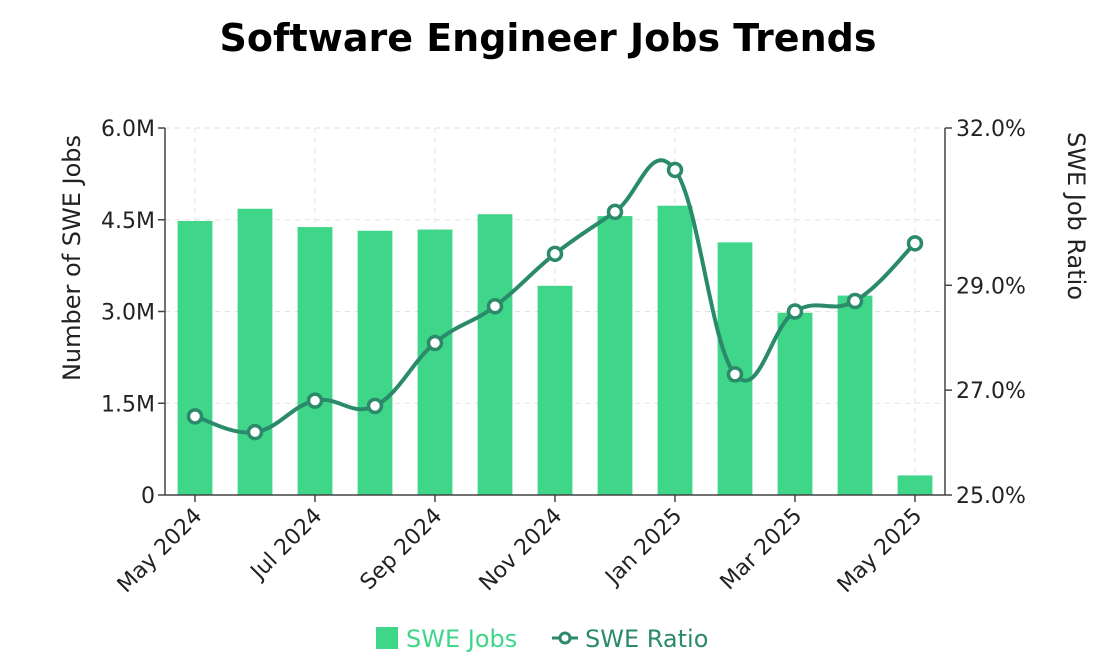  What do you see at coordinates (461, 639) in the screenshot?
I see `legend-label-jobs: SWE Jobs` at bounding box center [461, 639].